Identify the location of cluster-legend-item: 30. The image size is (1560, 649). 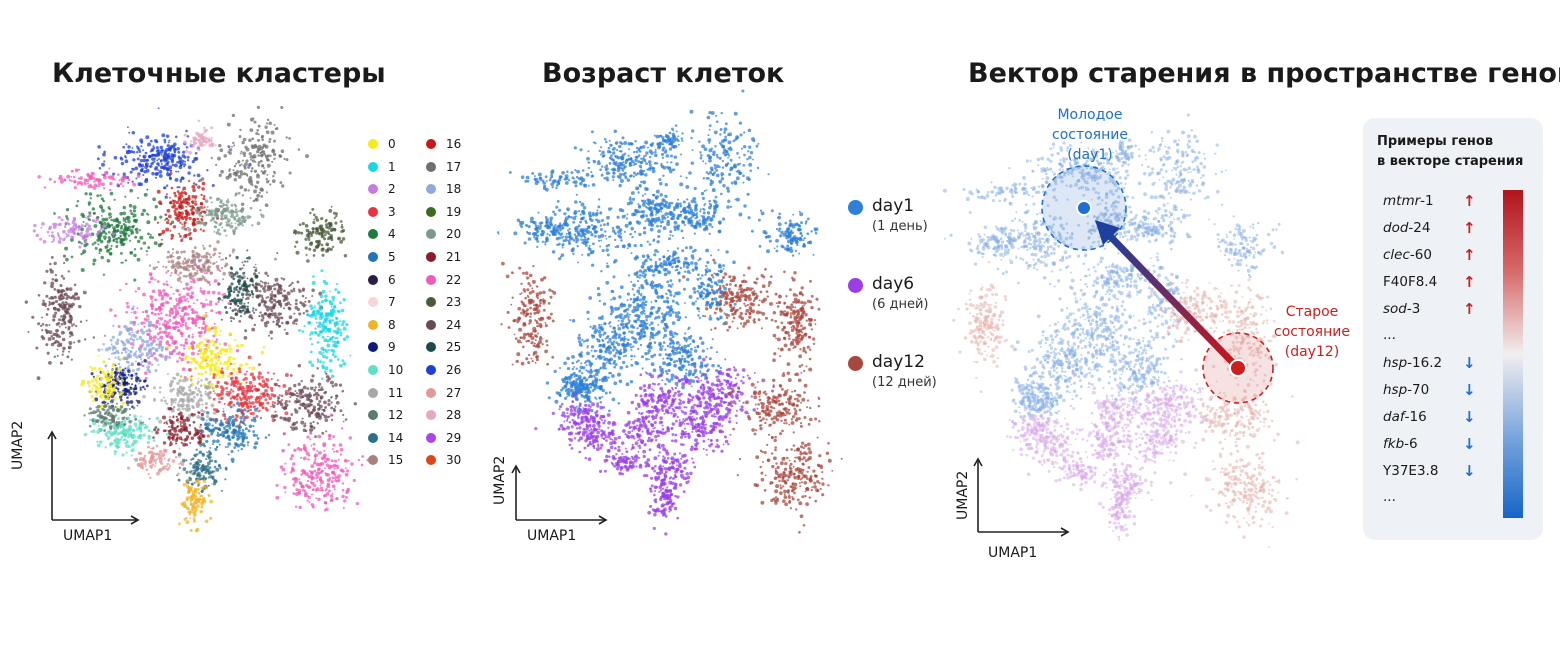
(443, 460).